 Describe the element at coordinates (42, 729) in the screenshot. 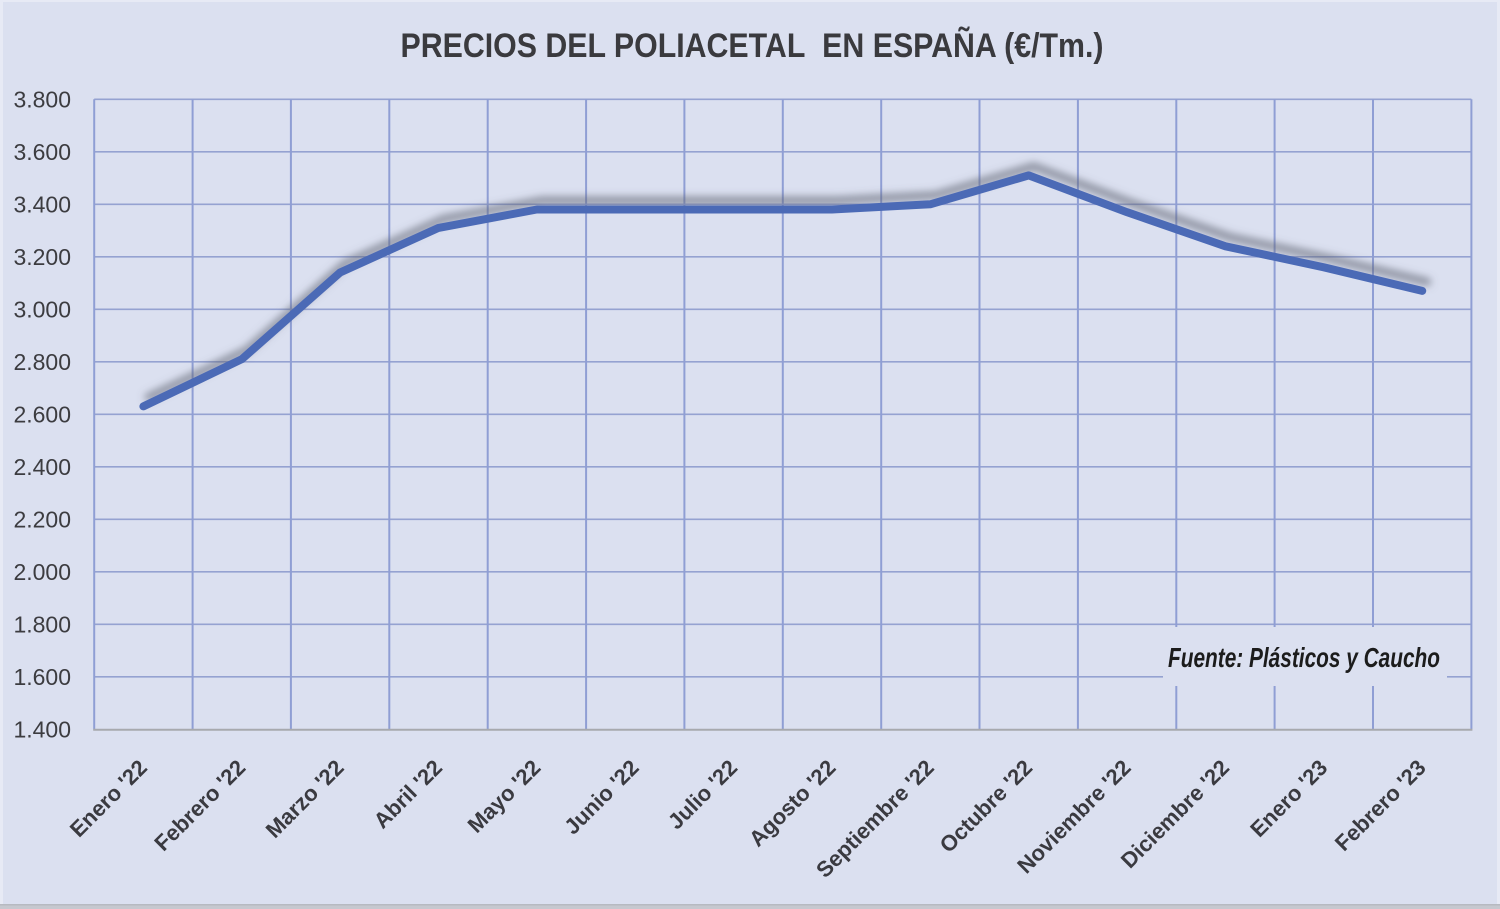

I see `svg-text: 1.400` at that location.